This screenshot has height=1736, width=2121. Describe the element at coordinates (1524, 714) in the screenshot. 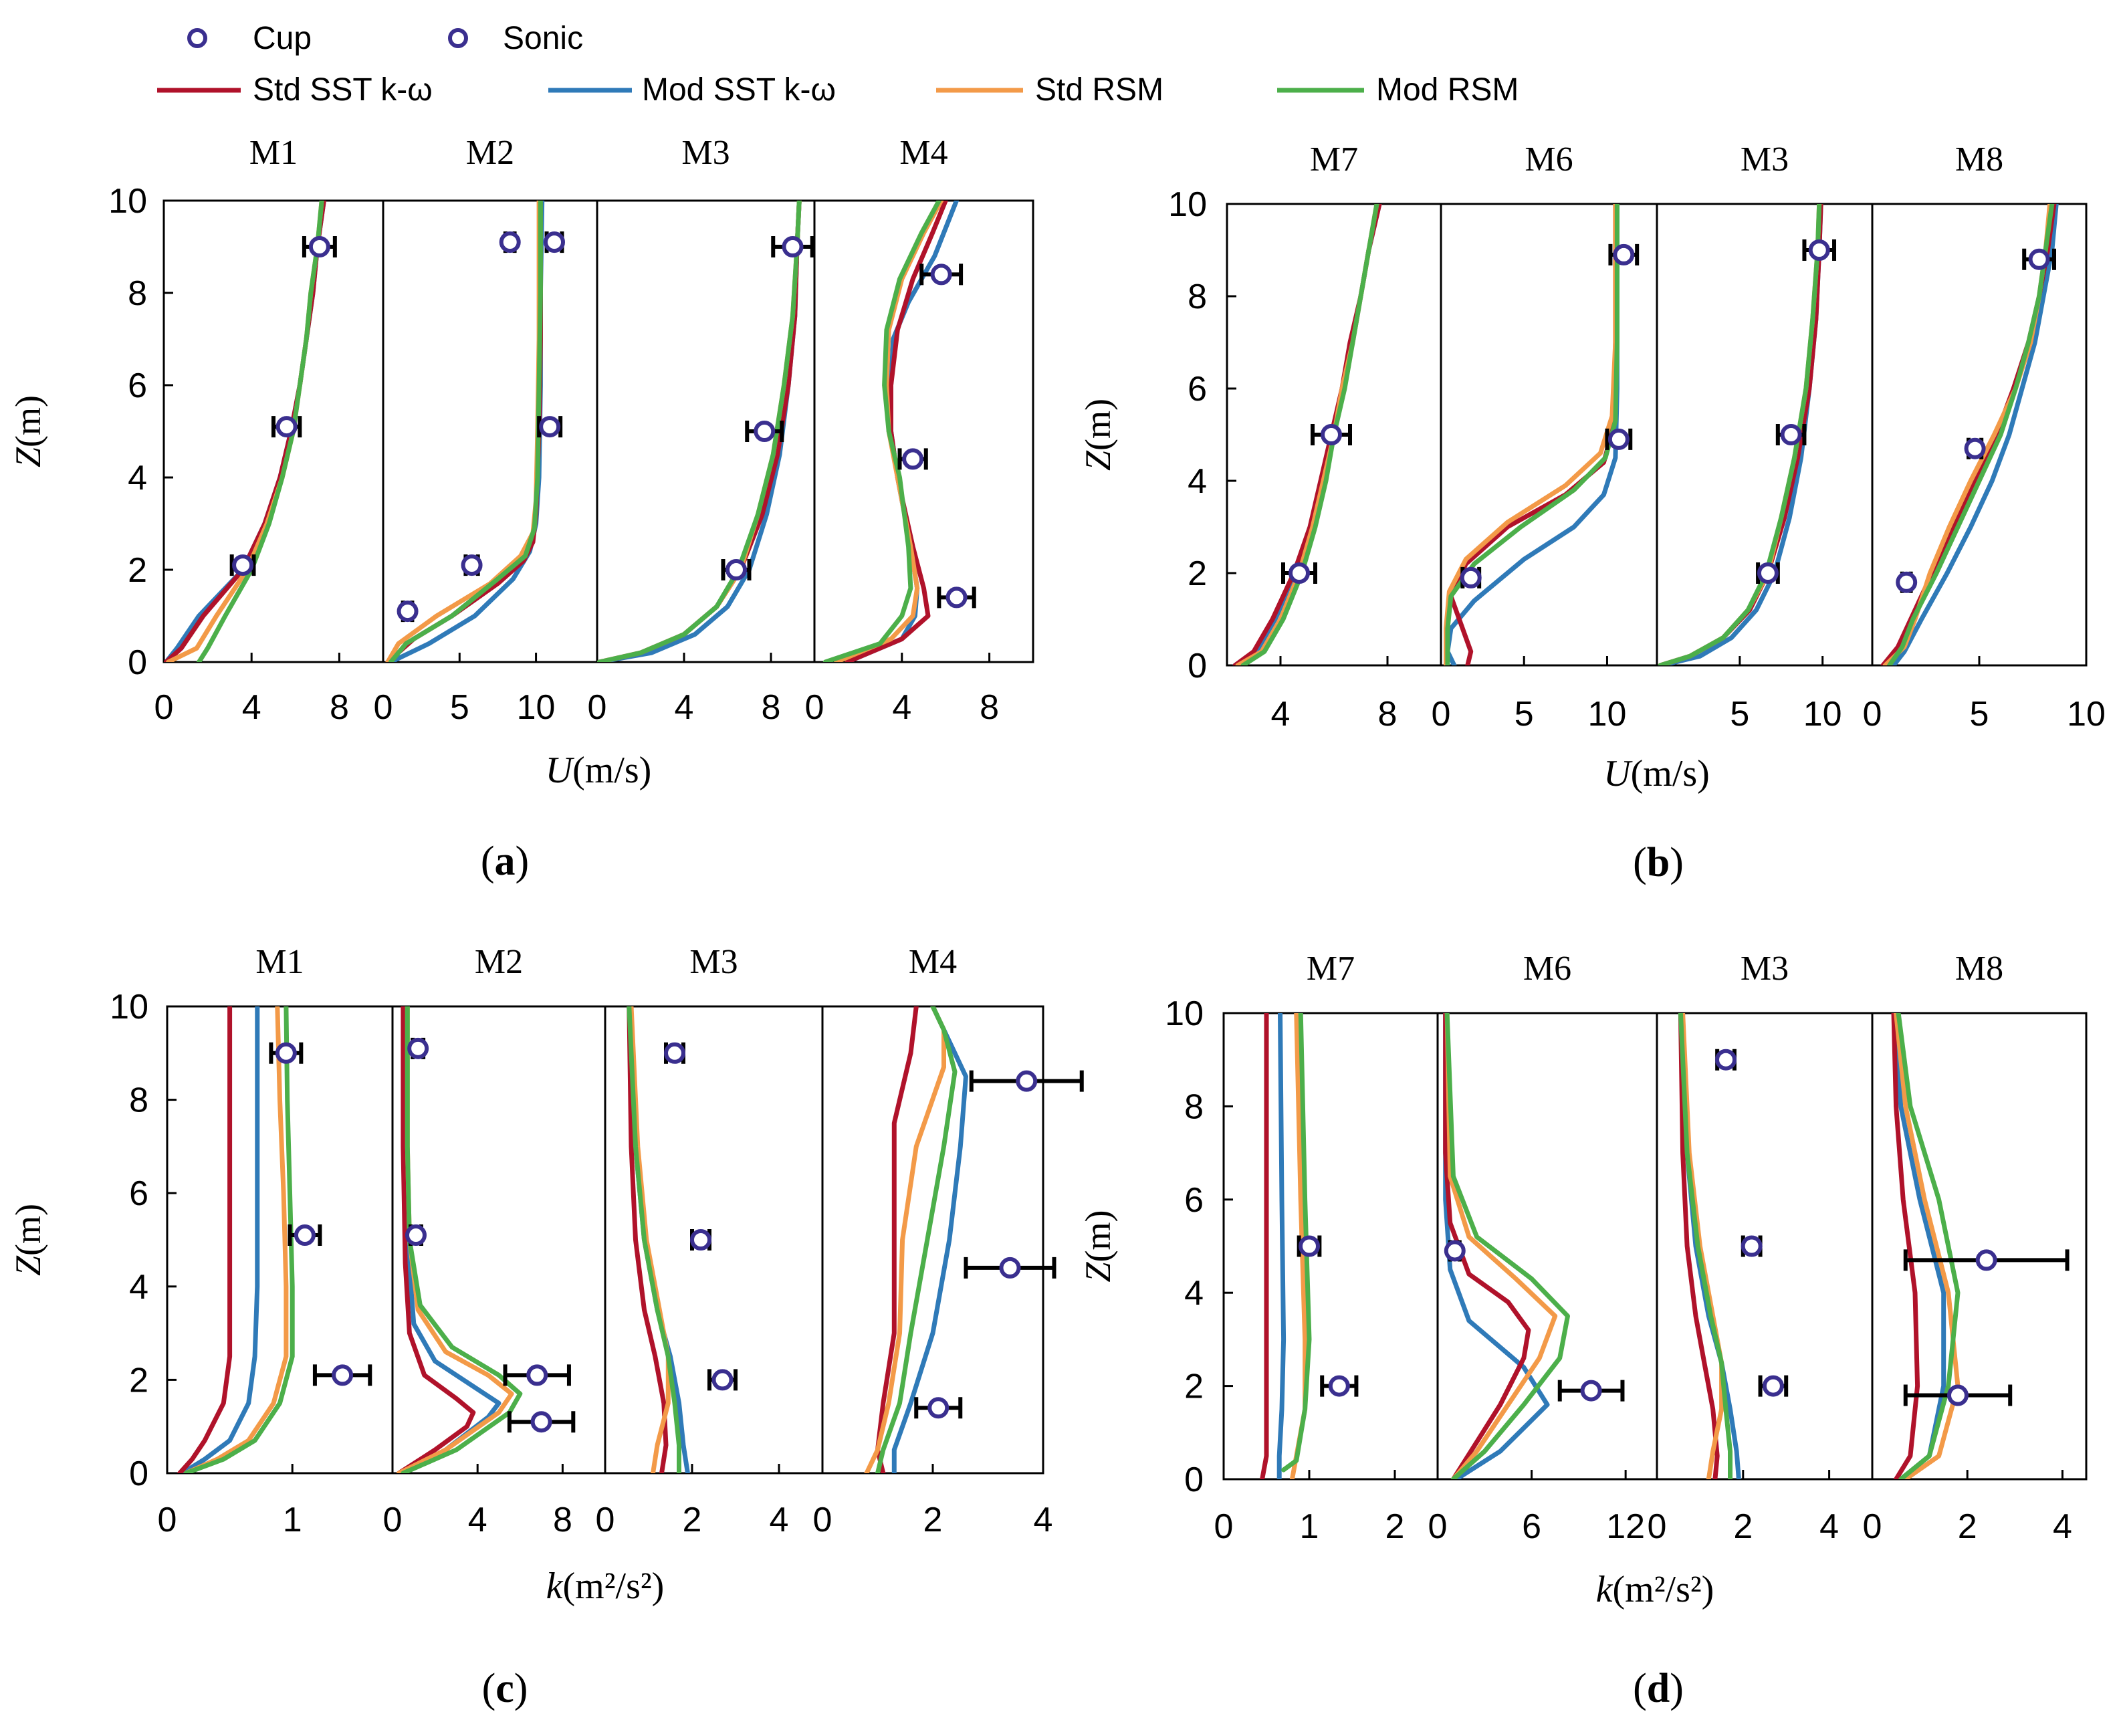

I see `x-tick-label: 5` at that location.